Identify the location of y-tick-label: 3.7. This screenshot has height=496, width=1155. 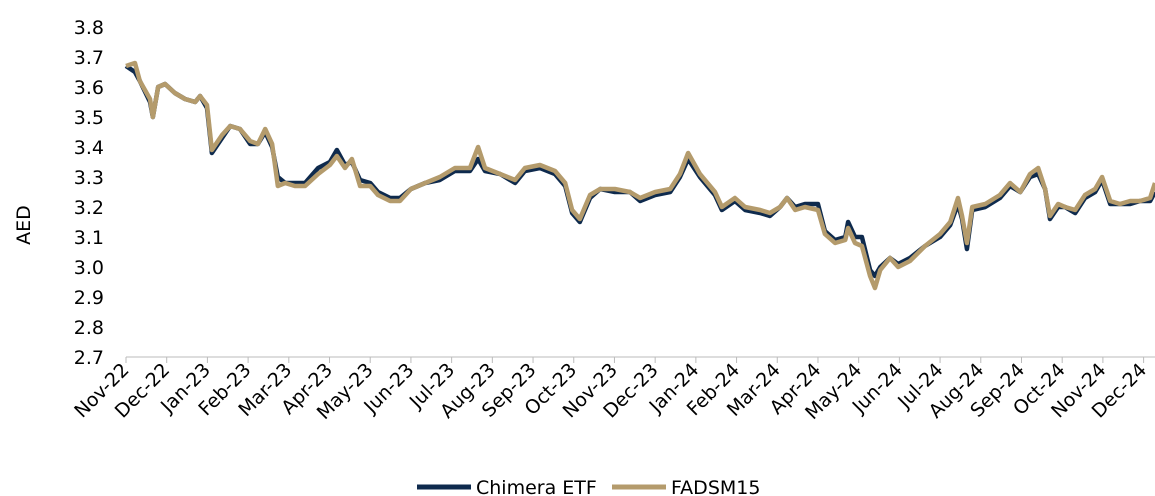
(89, 58).